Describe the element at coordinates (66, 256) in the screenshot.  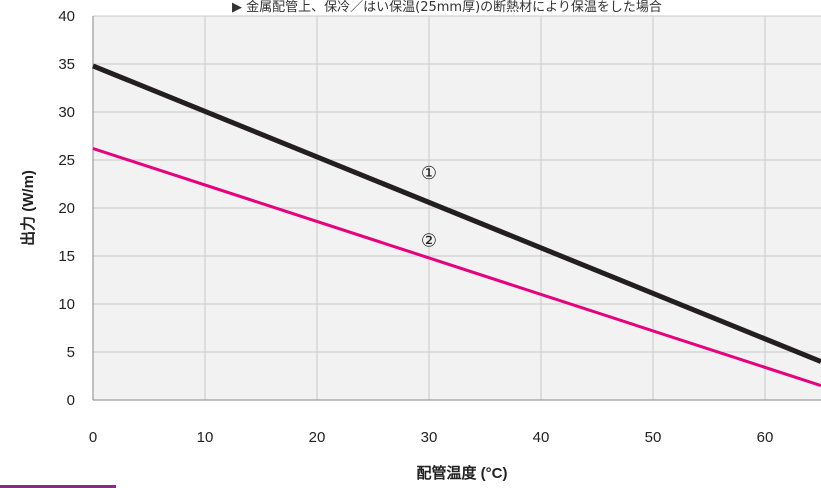
I see `y-tick-label: 15` at that location.